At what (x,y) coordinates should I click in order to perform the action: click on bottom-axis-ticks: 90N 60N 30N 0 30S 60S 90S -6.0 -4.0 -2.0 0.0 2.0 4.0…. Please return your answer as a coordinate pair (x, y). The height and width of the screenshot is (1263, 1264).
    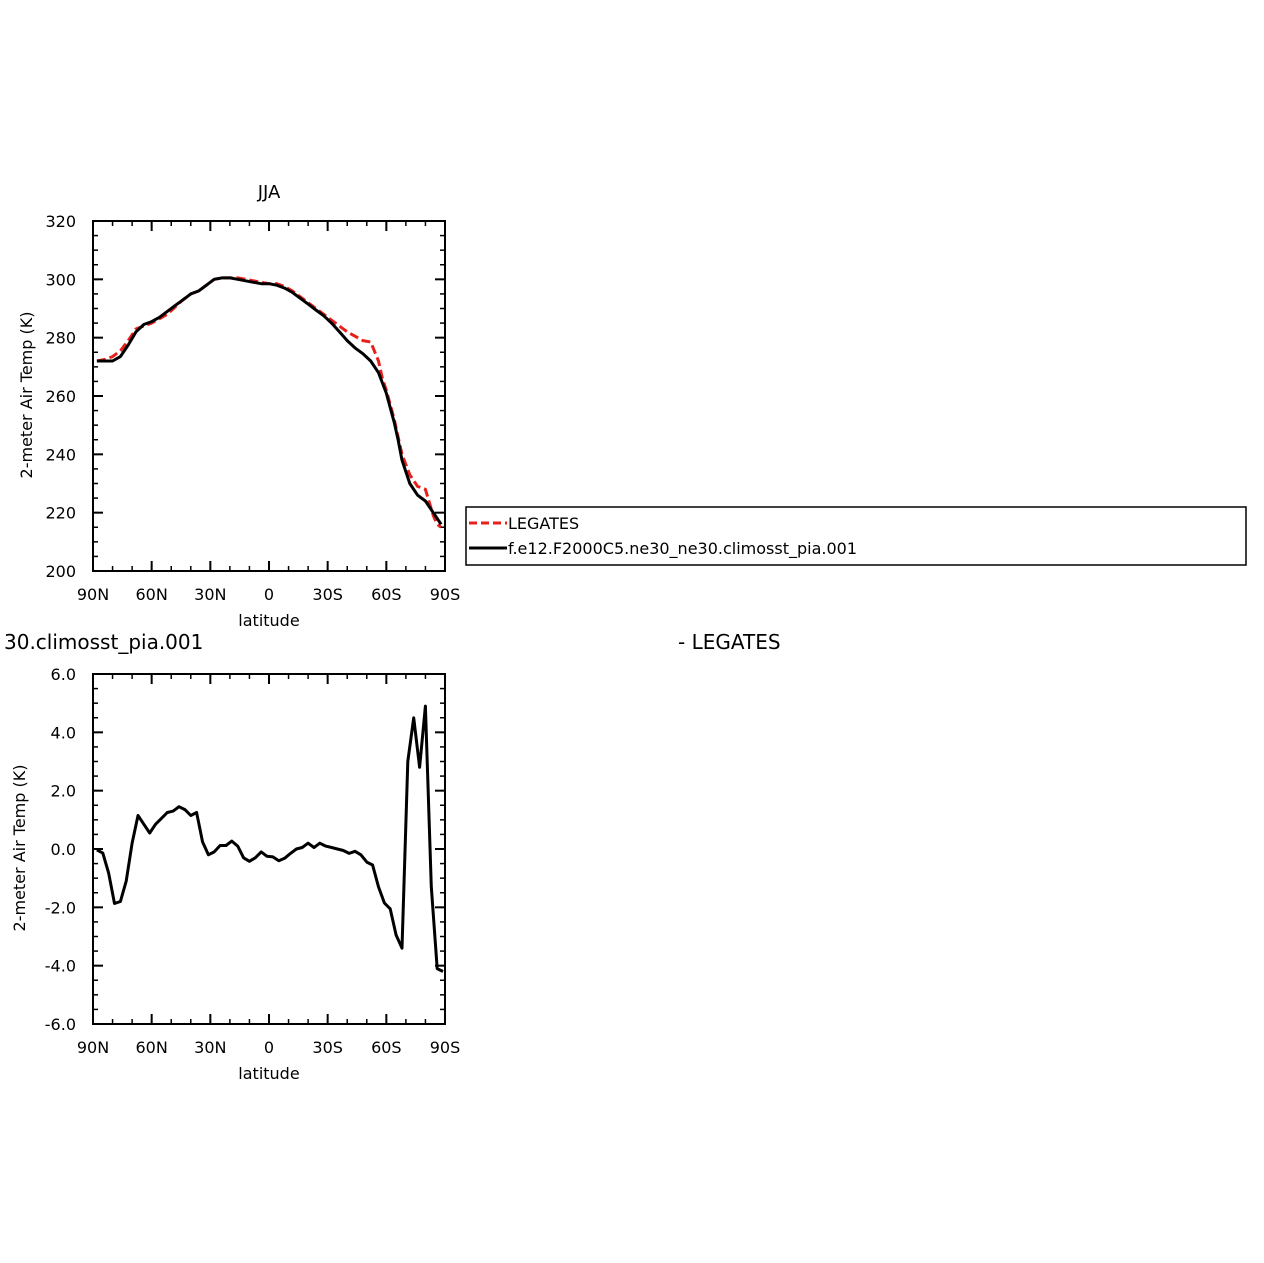
    Looking at the image, I should click on (252, 861).